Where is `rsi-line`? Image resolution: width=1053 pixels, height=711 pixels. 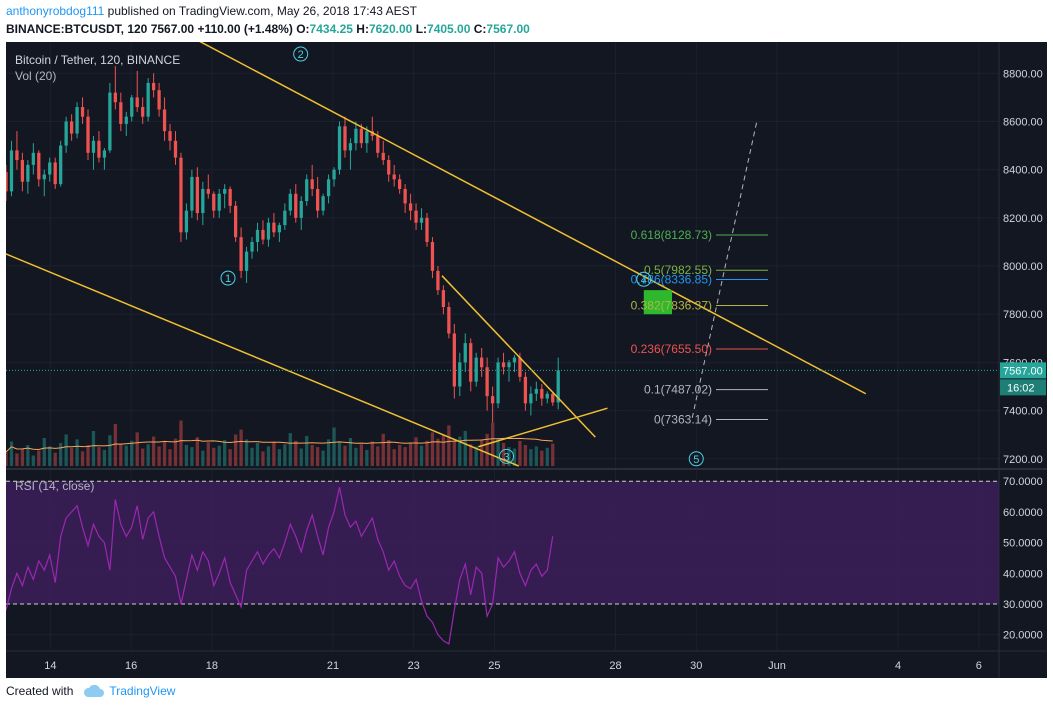 rsi-line is located at coordinates (280, 566).